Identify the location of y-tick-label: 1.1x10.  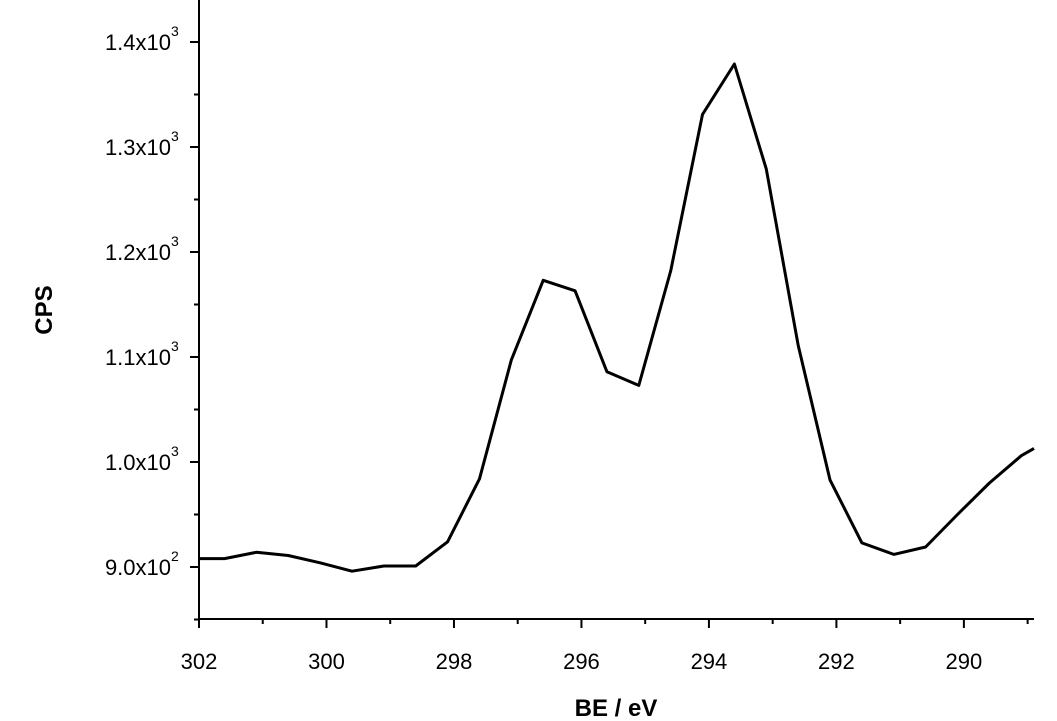
(138, 357).